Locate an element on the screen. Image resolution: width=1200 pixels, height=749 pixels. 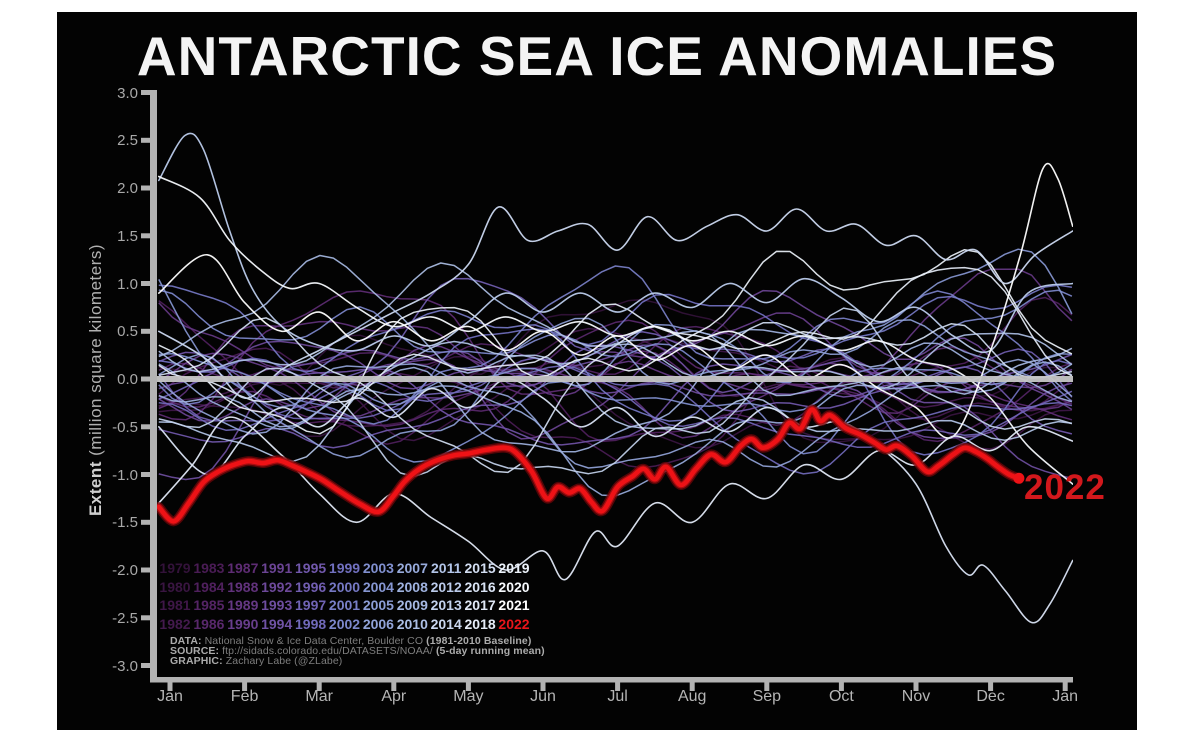
legend-year-1990: 1990 is located at coordinates (243, 623).